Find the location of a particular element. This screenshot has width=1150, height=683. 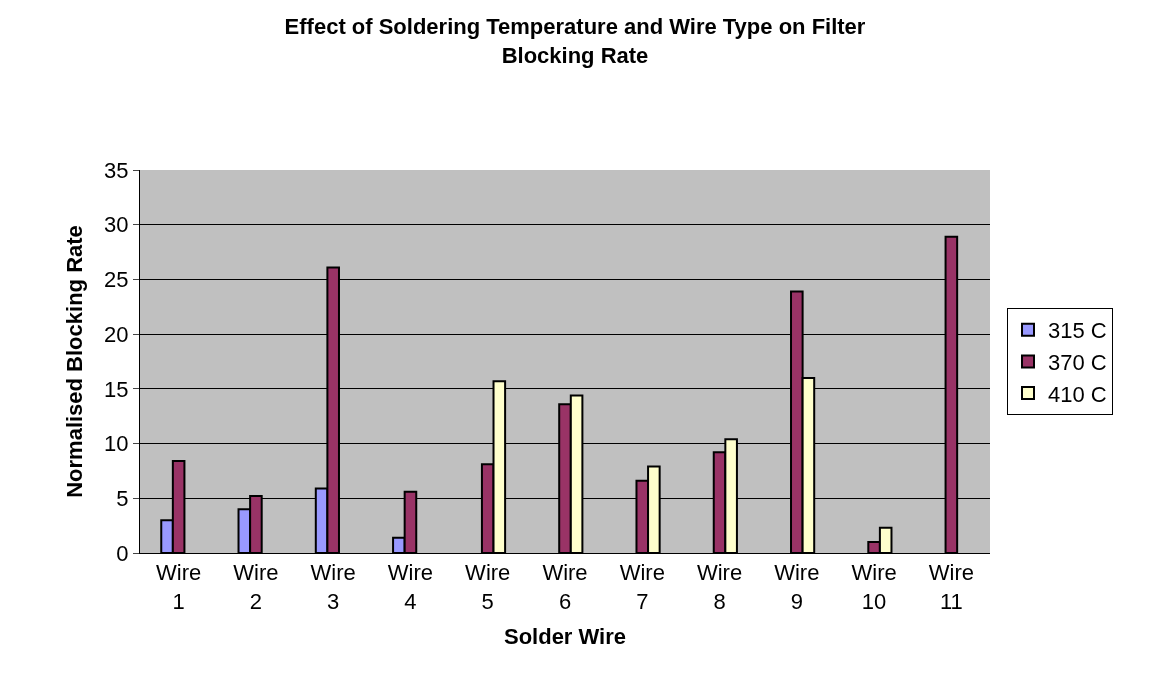

y-tick-label: 30 is located at coordinates (116, 225).